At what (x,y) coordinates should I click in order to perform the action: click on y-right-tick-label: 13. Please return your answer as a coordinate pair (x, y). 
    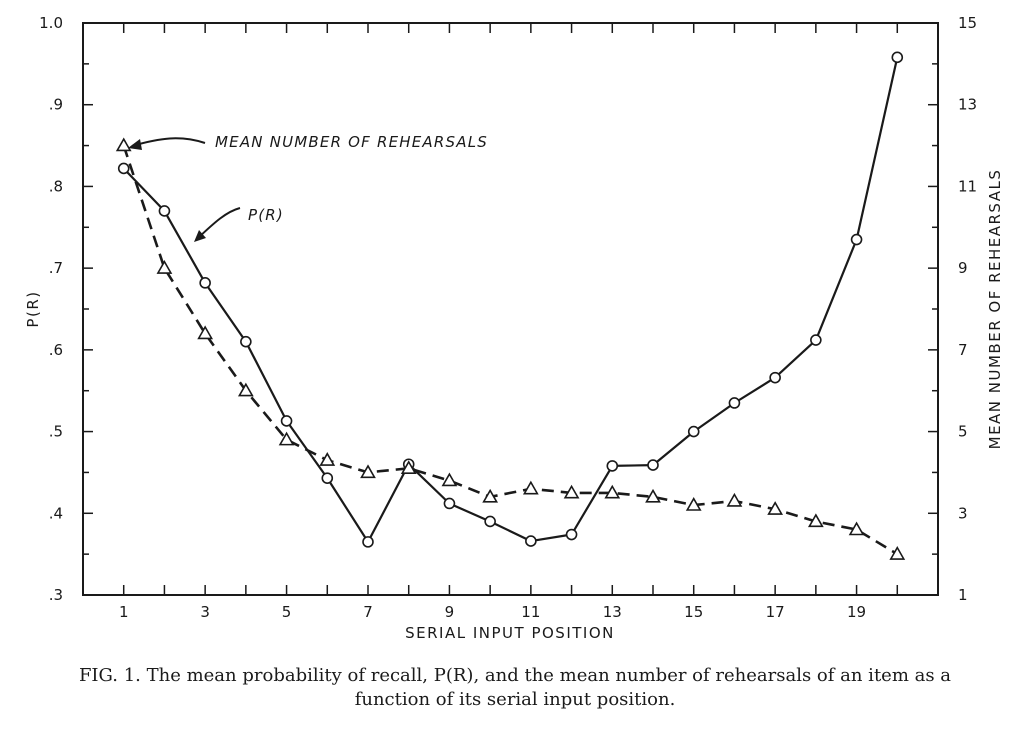
    Looking at the image, I should click on (967, 105).